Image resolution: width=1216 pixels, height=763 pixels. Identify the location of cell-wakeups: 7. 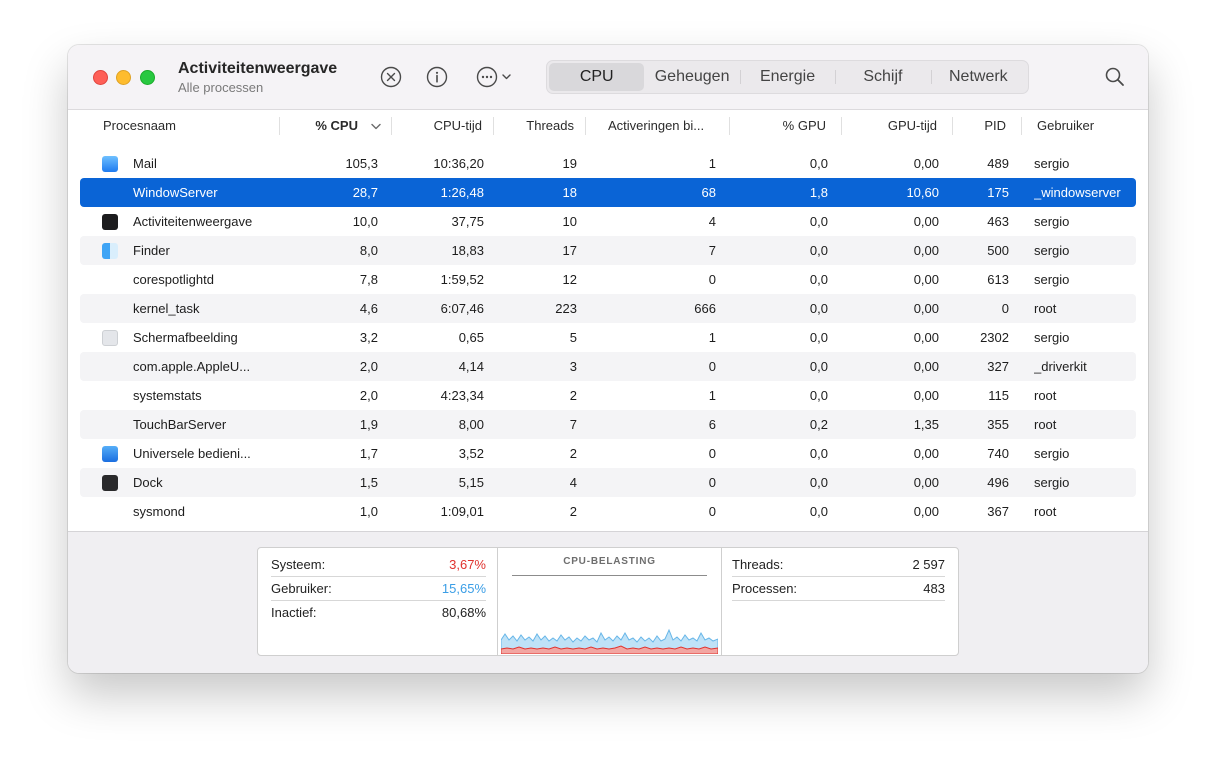
(712, 250).